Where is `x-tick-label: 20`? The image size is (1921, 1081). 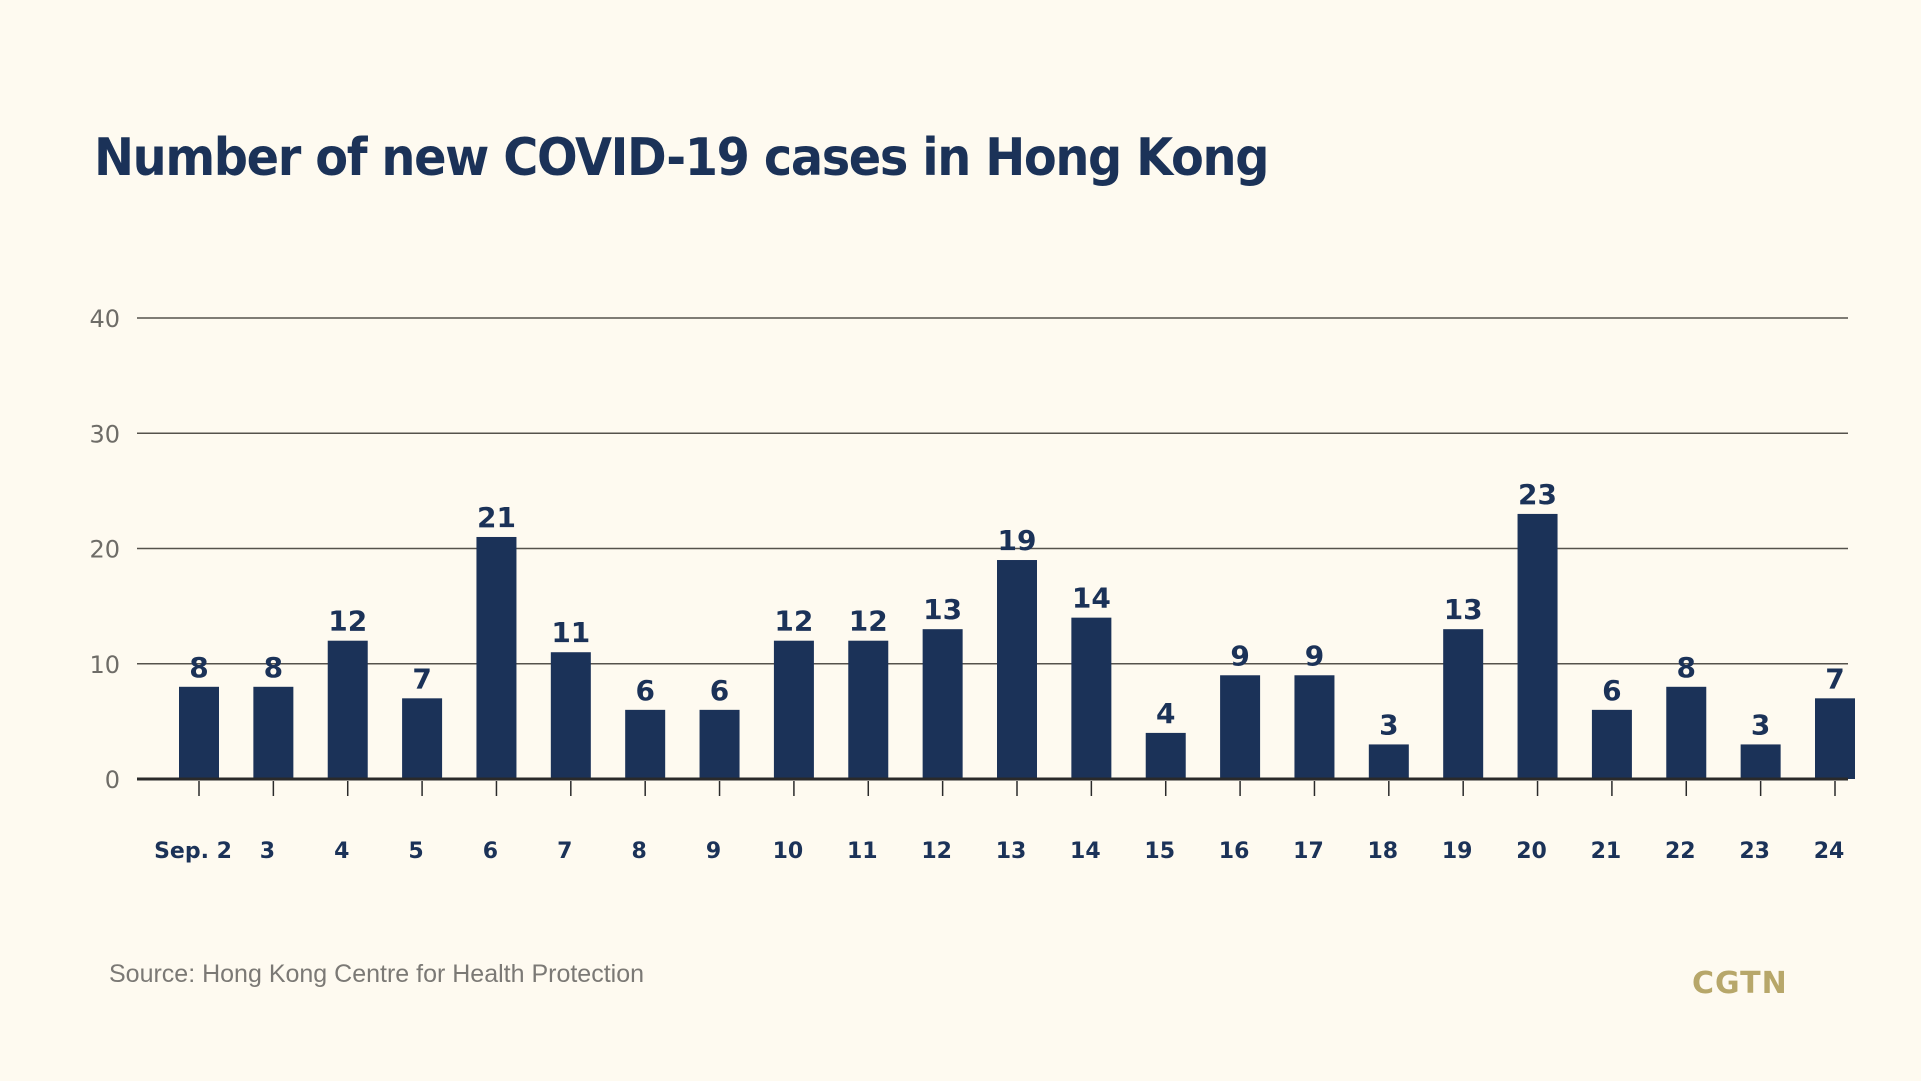
x-tick-label: 20 is located at coordinates (1531, 851).